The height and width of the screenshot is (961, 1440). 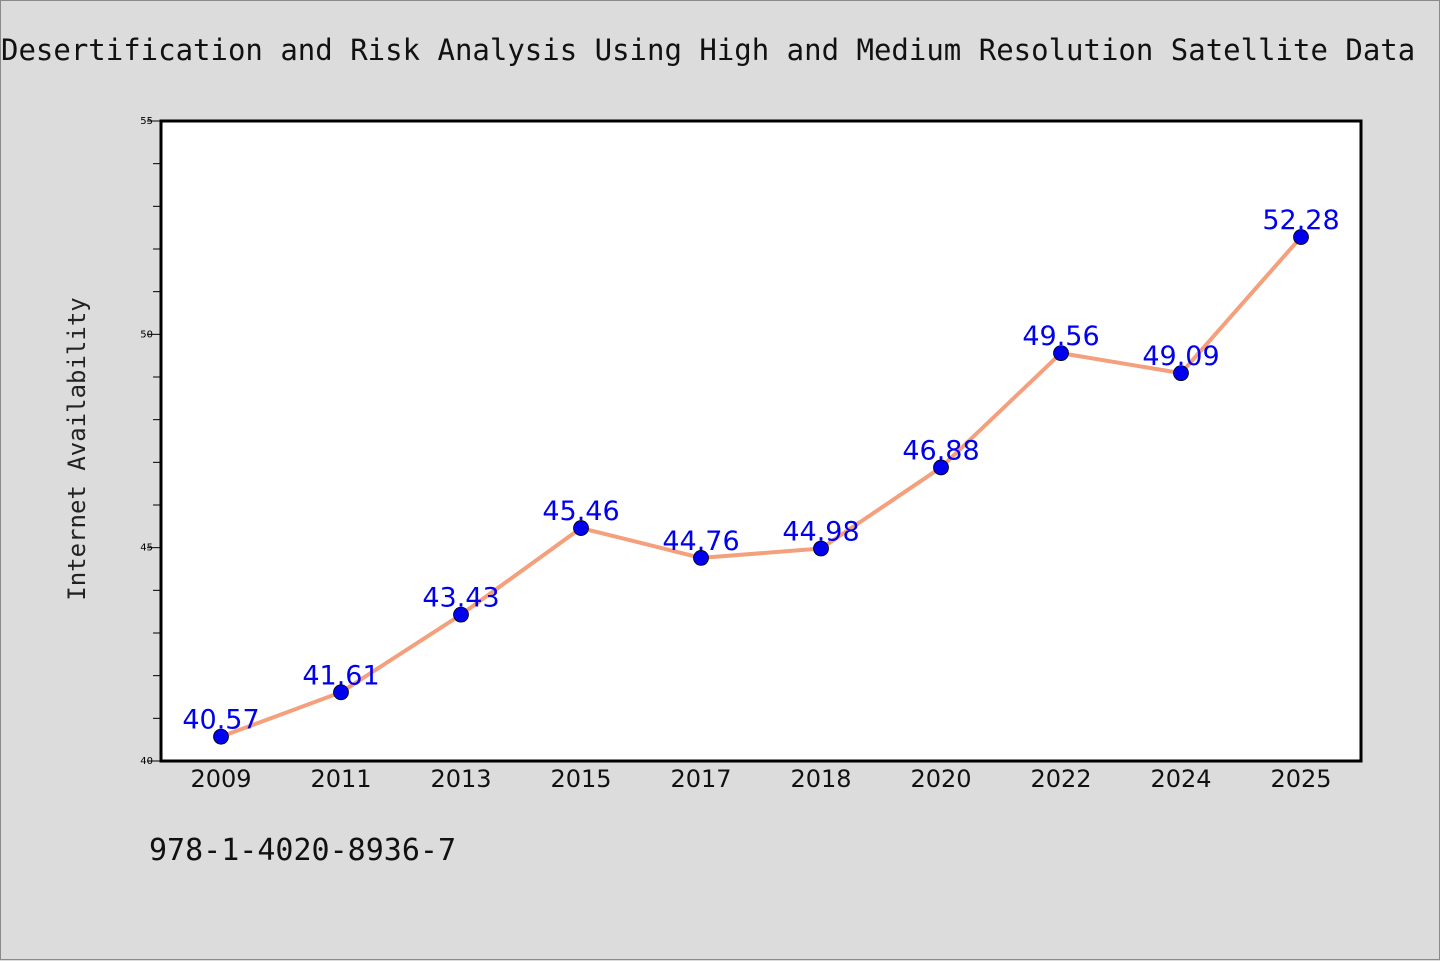 I want to click on x-tick-label: 2020, so click(x=940, y=779).